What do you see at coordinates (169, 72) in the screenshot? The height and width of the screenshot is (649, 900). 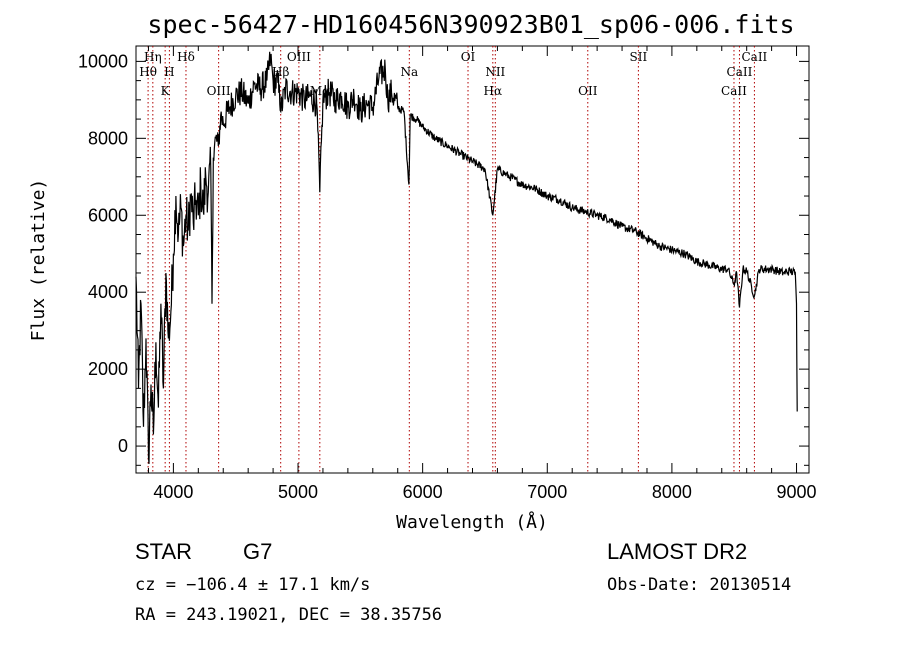 I see `line-label: H` at bounding box center [169, 72].